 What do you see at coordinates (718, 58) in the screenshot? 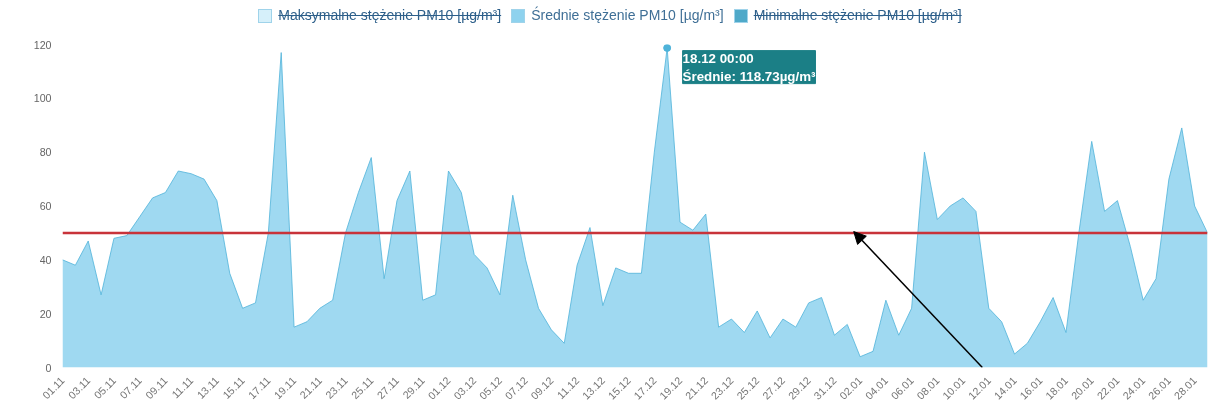
I see `annotation: 18.12 00:00` at bounding box center [718, 58].